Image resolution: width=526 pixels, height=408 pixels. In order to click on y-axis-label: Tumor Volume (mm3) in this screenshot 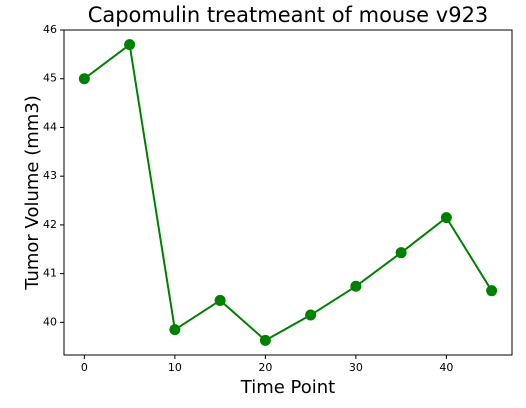, I will do `click(32, 193)`.